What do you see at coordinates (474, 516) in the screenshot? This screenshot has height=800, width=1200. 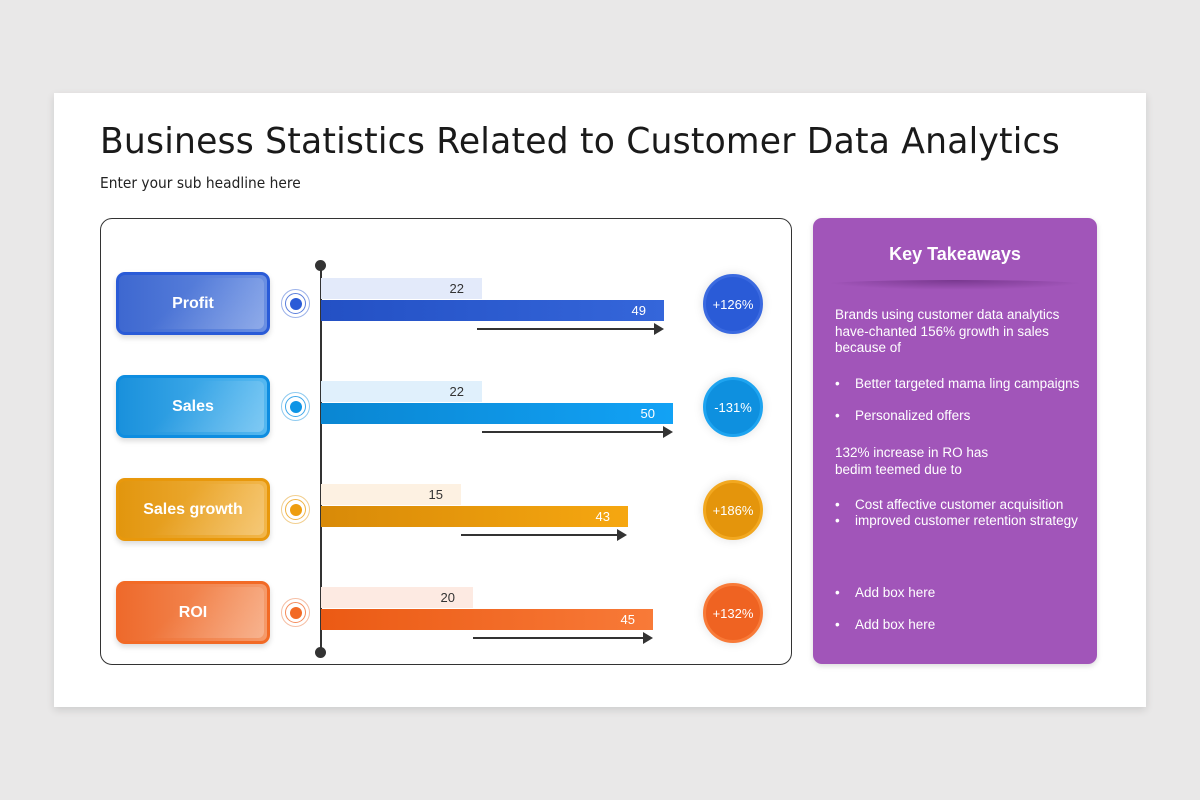 I see `bar-current: 43` at bounding box center [474, 516].